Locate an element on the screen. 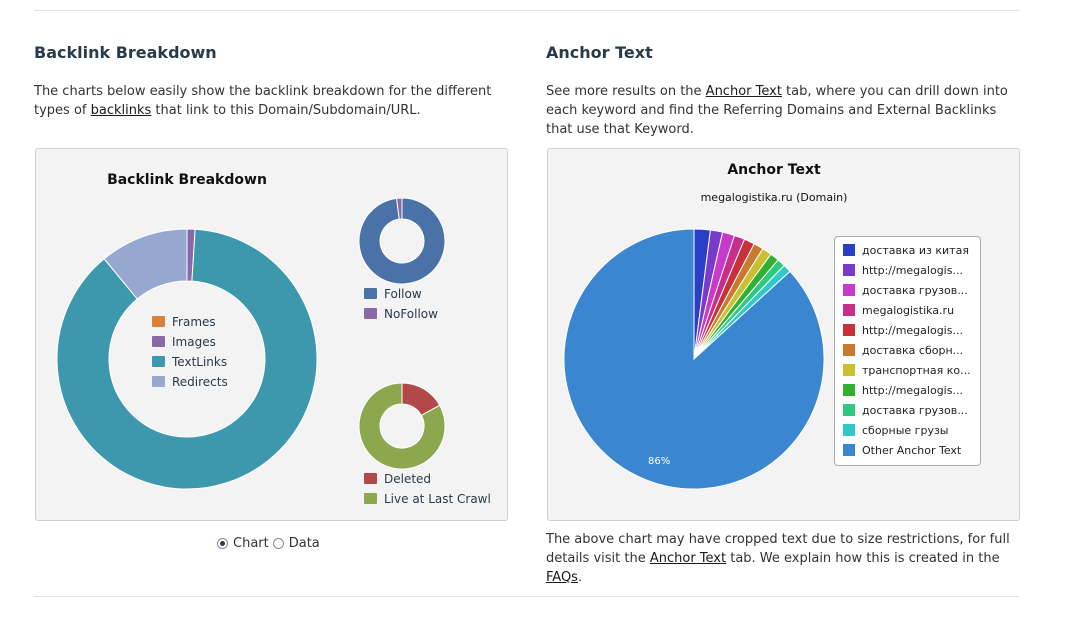  type-legend-frames: Frames is located at coordinates (184, 322).